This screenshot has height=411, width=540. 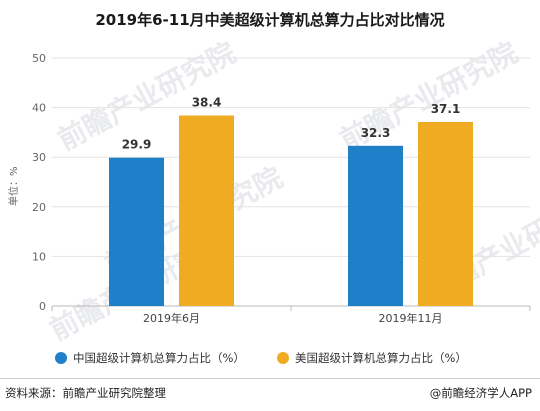 What do you see at coordinates (207, 103) in the screenshot?
I see `data-label: 38.4` at bounding box center [207, 103].